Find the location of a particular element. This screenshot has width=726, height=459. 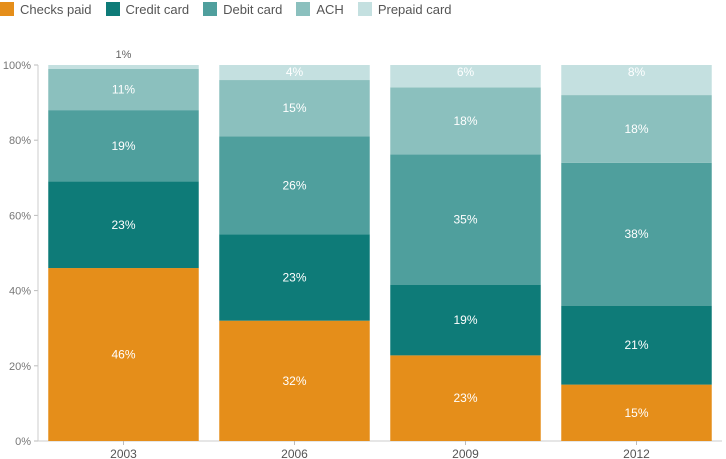

y-tick-label: 80% is located at coordinates (20, 141).